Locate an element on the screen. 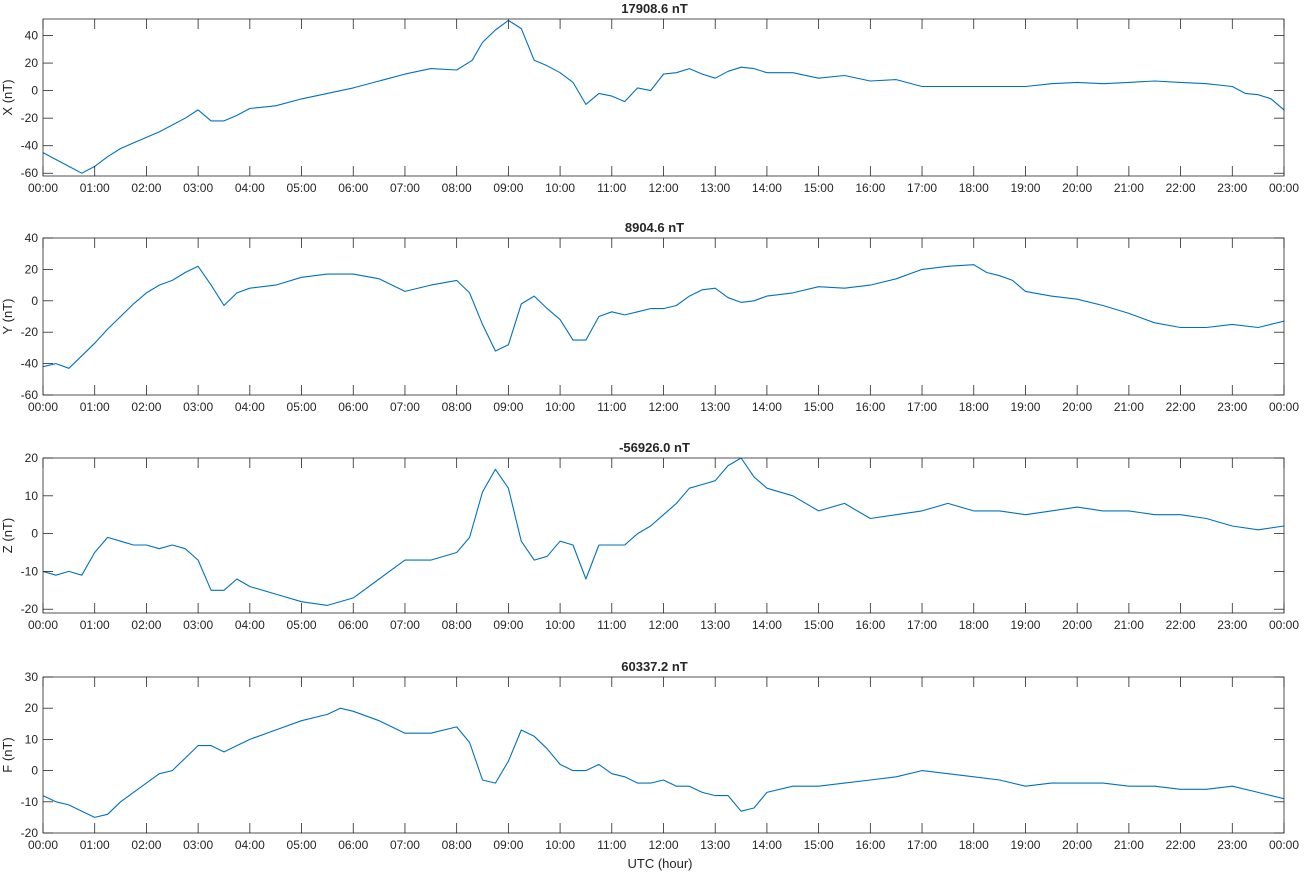  y-axis-label: X (nT) is located at coordinates (7, 97).